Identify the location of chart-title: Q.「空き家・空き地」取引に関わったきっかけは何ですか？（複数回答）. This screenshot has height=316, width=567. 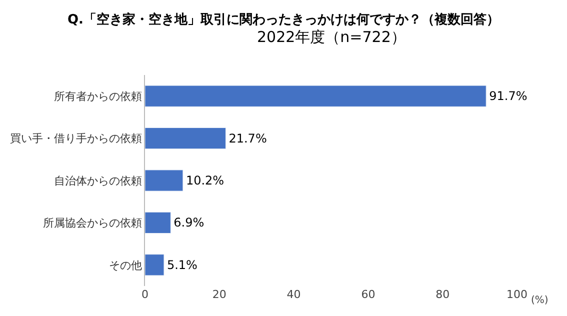
(284, 19).